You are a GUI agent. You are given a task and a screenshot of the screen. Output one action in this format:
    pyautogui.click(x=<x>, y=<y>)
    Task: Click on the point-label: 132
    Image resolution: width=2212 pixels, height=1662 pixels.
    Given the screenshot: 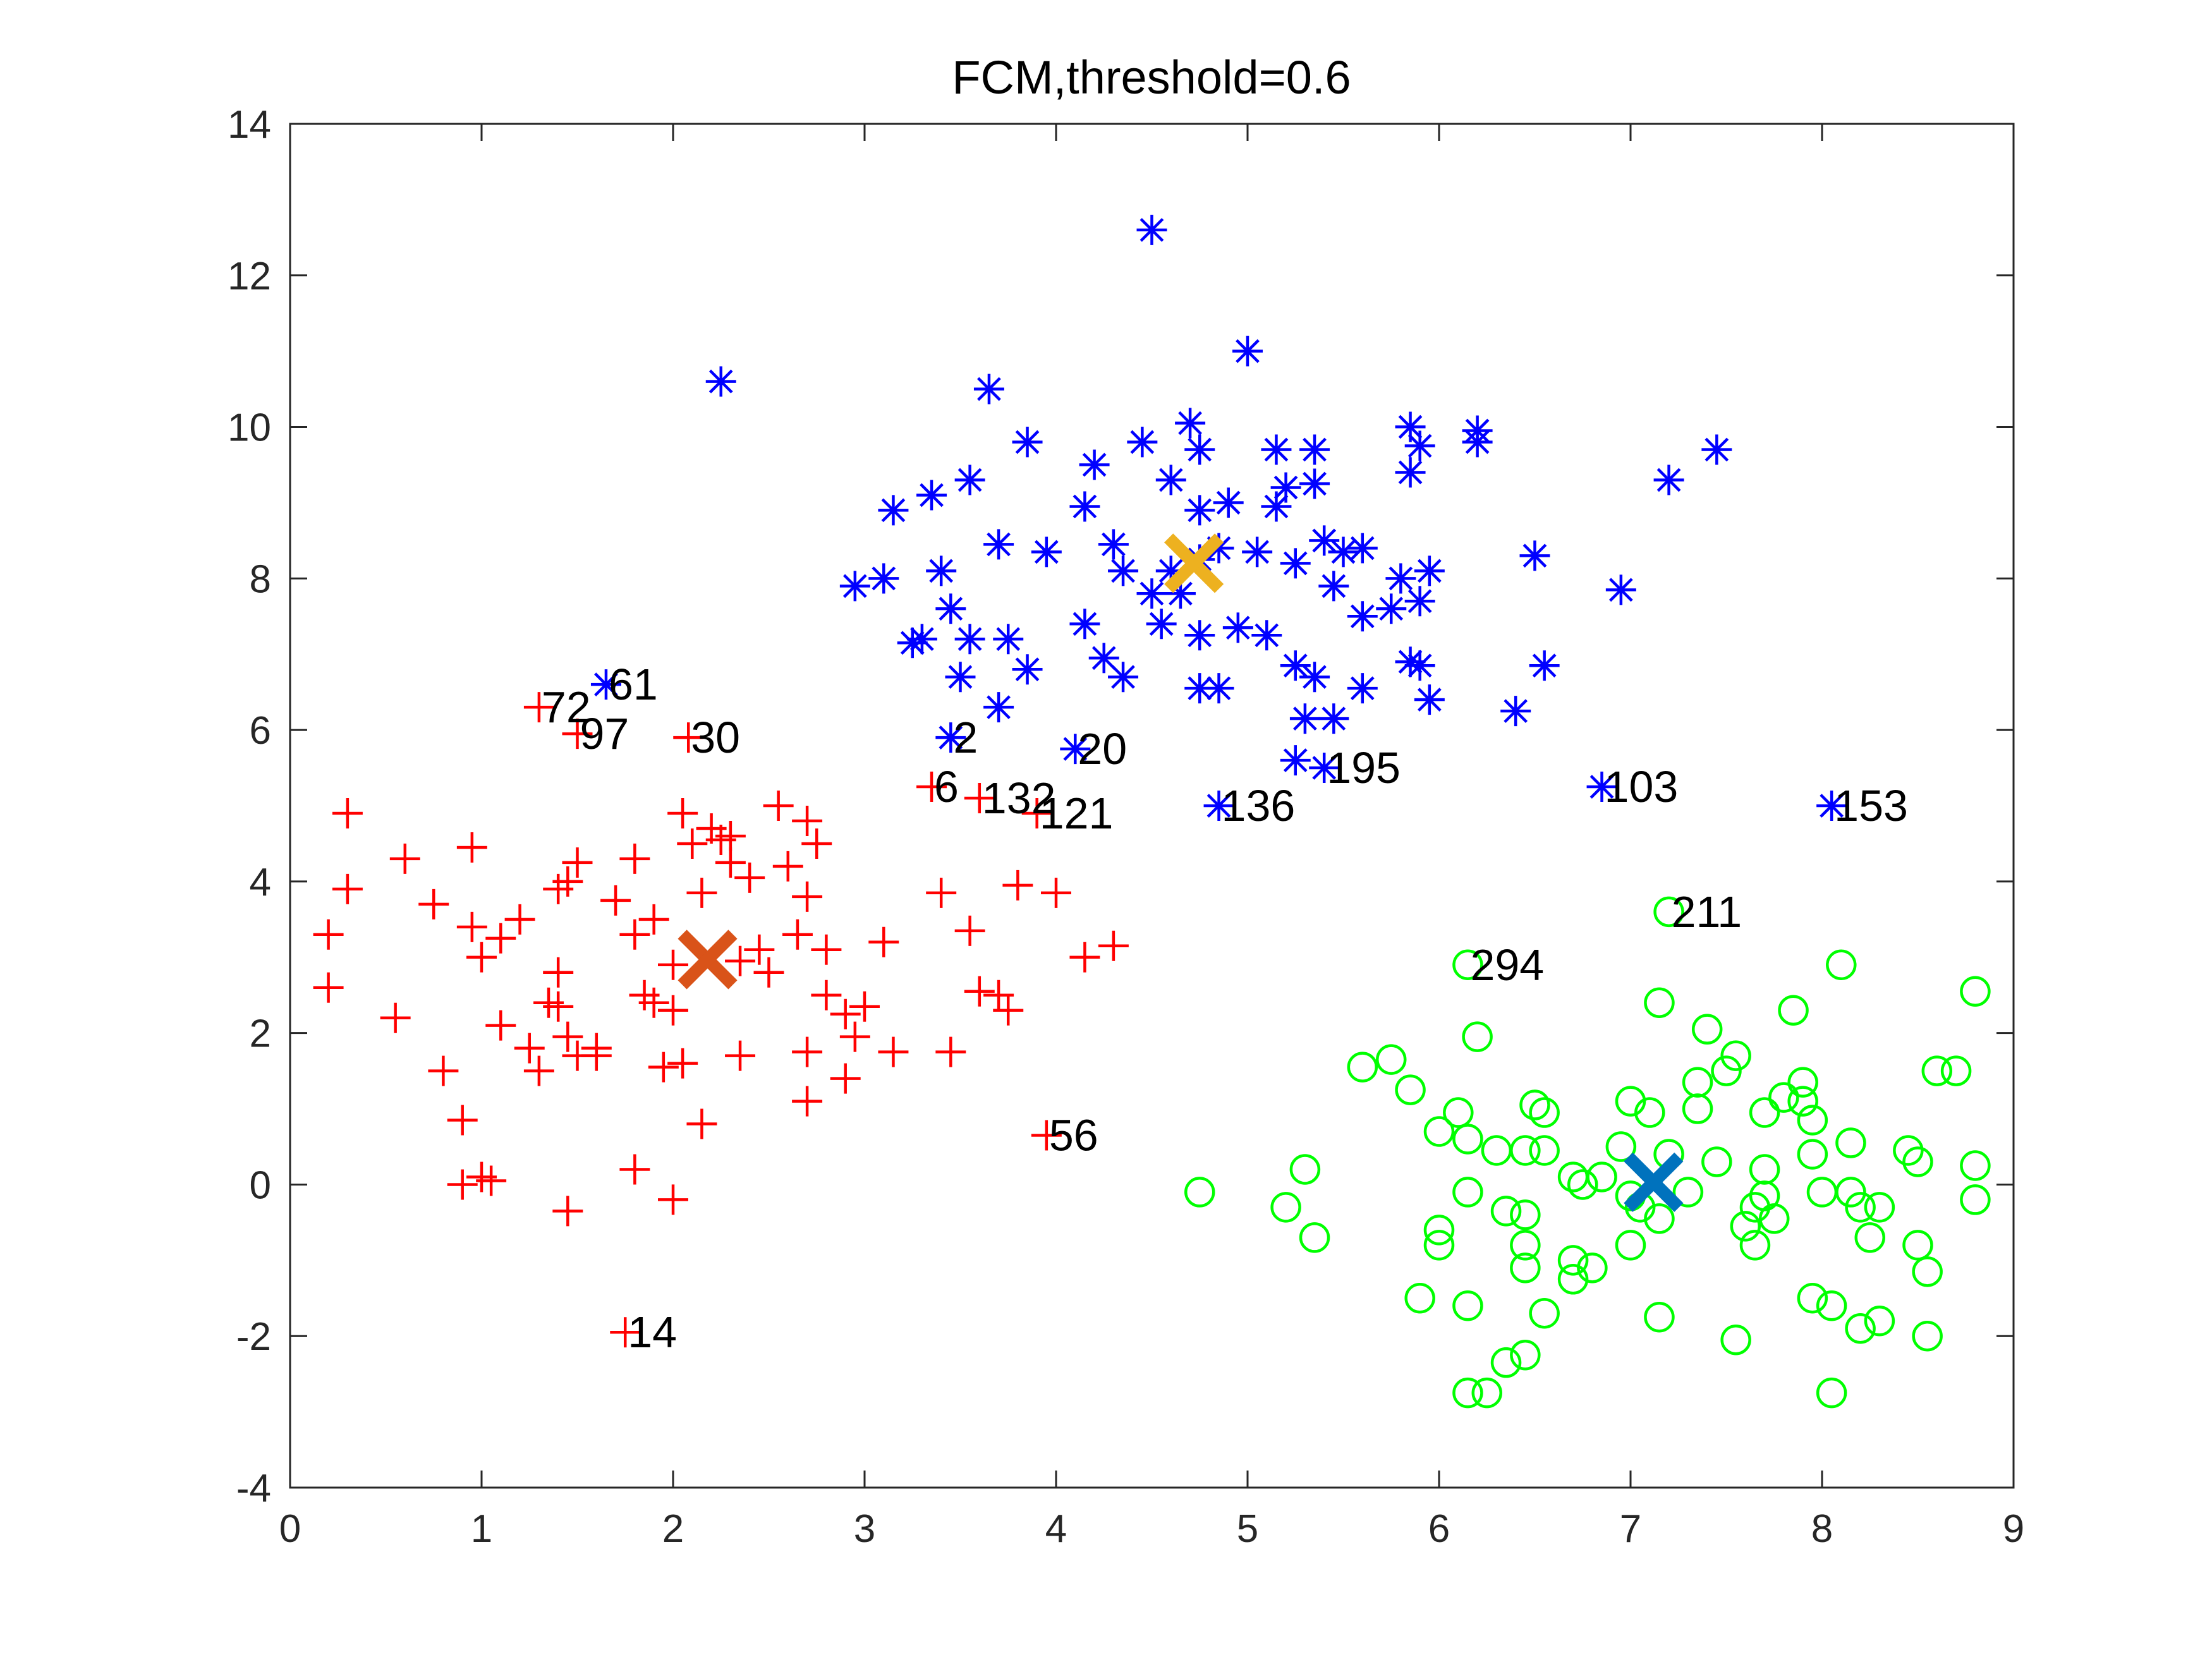 What is the action you would take?
    pyautogui.click(x=1019, y=798)
    